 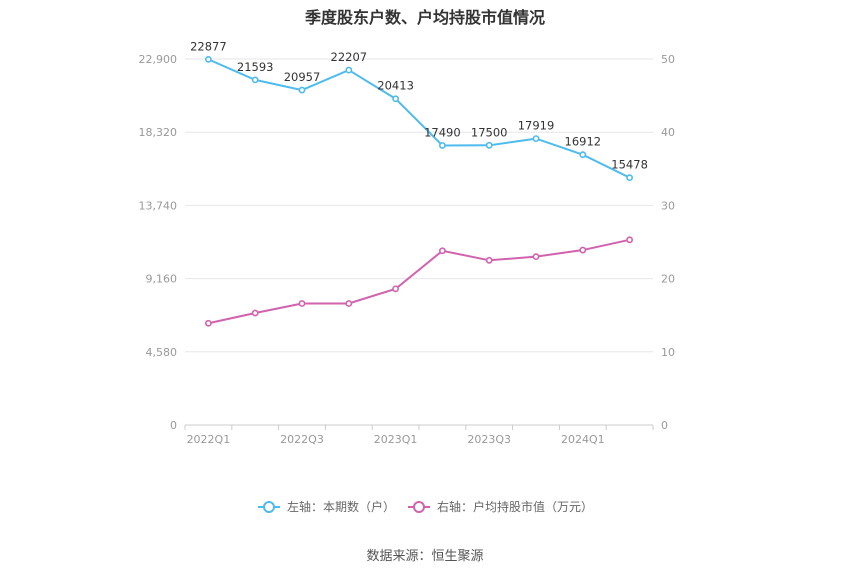 I want to click on right-axis-tick-label: 40, so click(x=668, y=132).